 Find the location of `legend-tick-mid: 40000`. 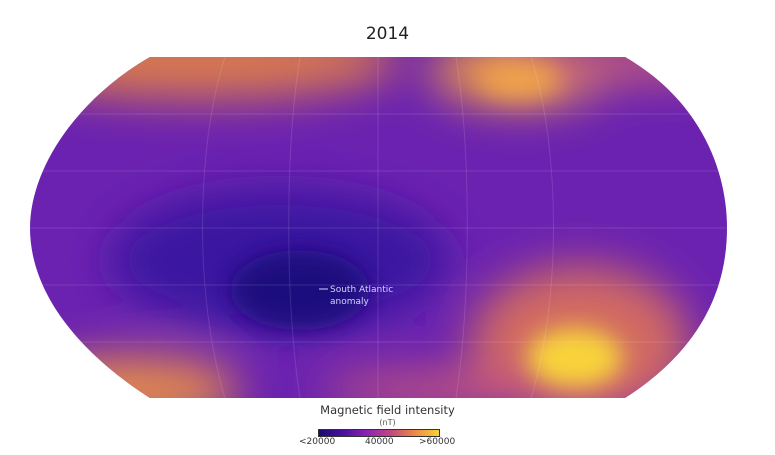

legend-tick-mid: 40000 is located at coordinates (379, 442).